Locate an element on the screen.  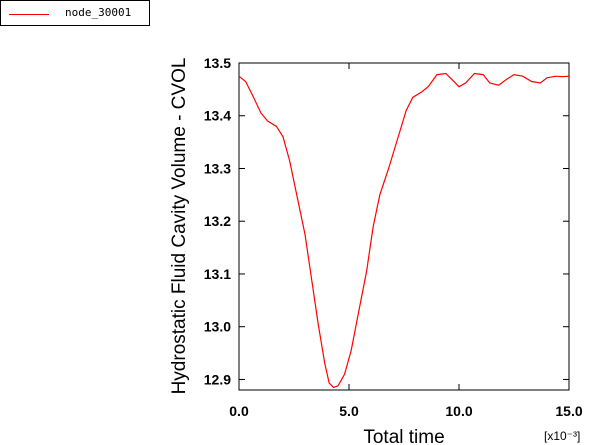
legend-line-swatch is located at coordinates (29, 14).